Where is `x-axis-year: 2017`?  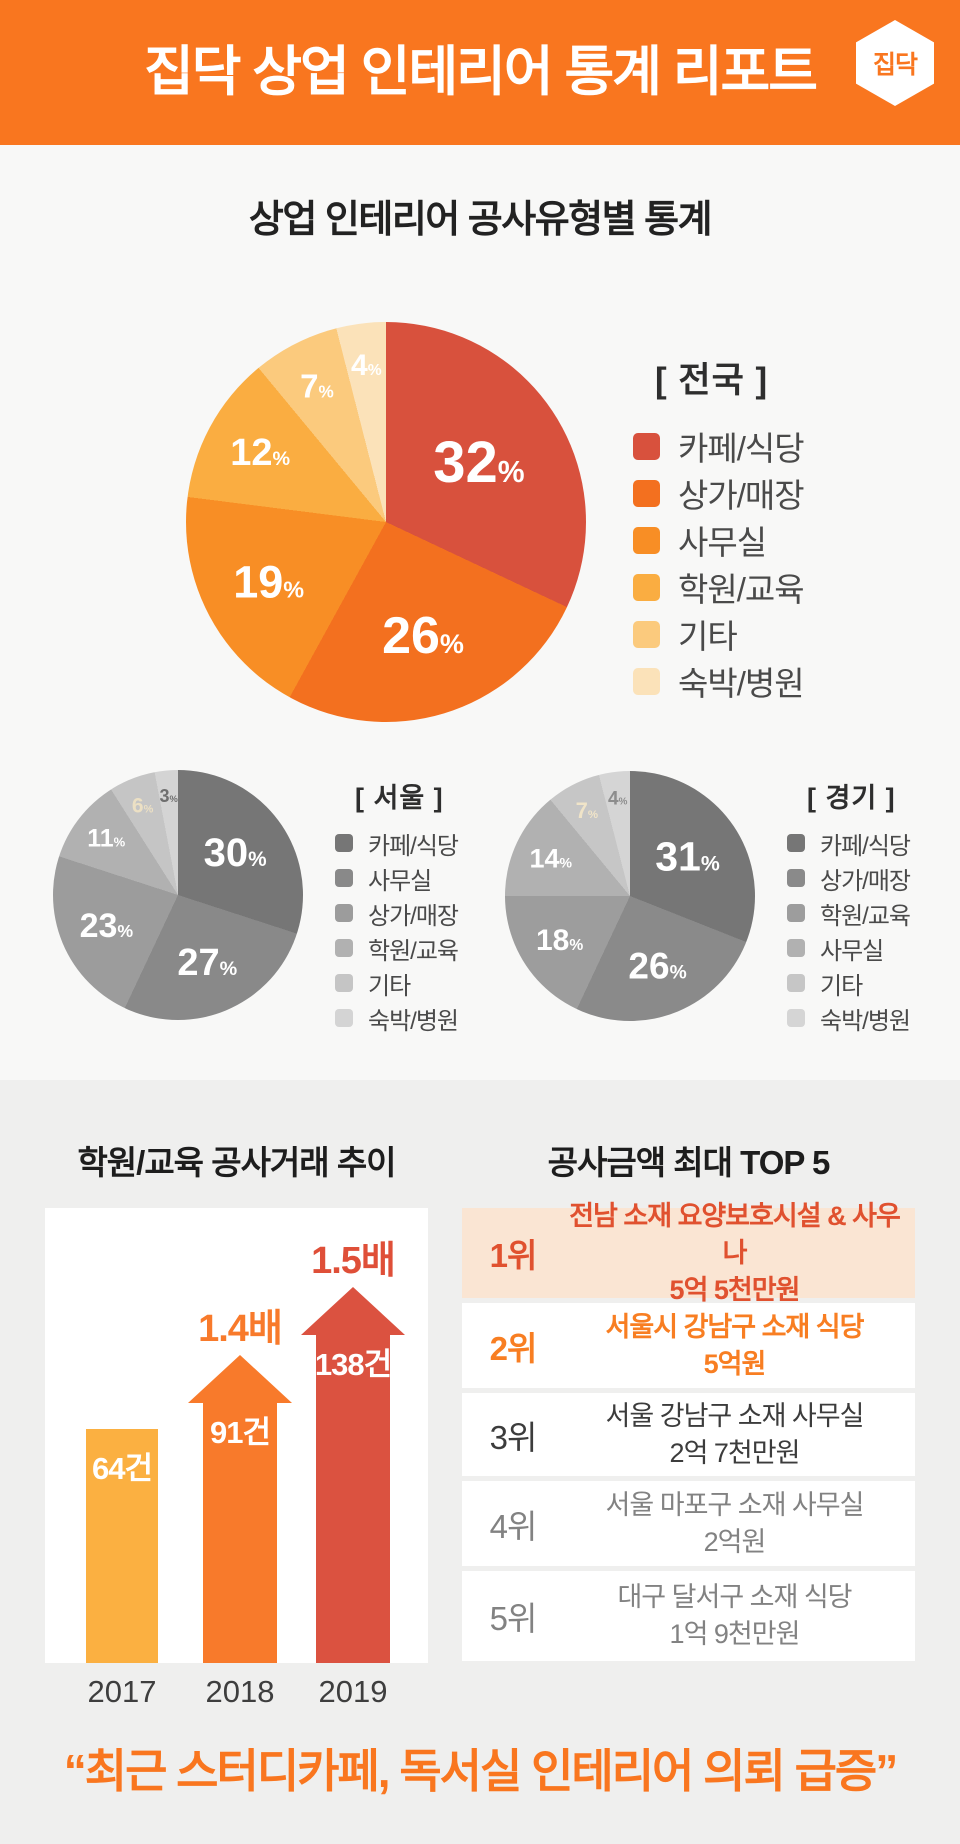
x-axis-year: 2017 is located at coordinates (122, 1691).